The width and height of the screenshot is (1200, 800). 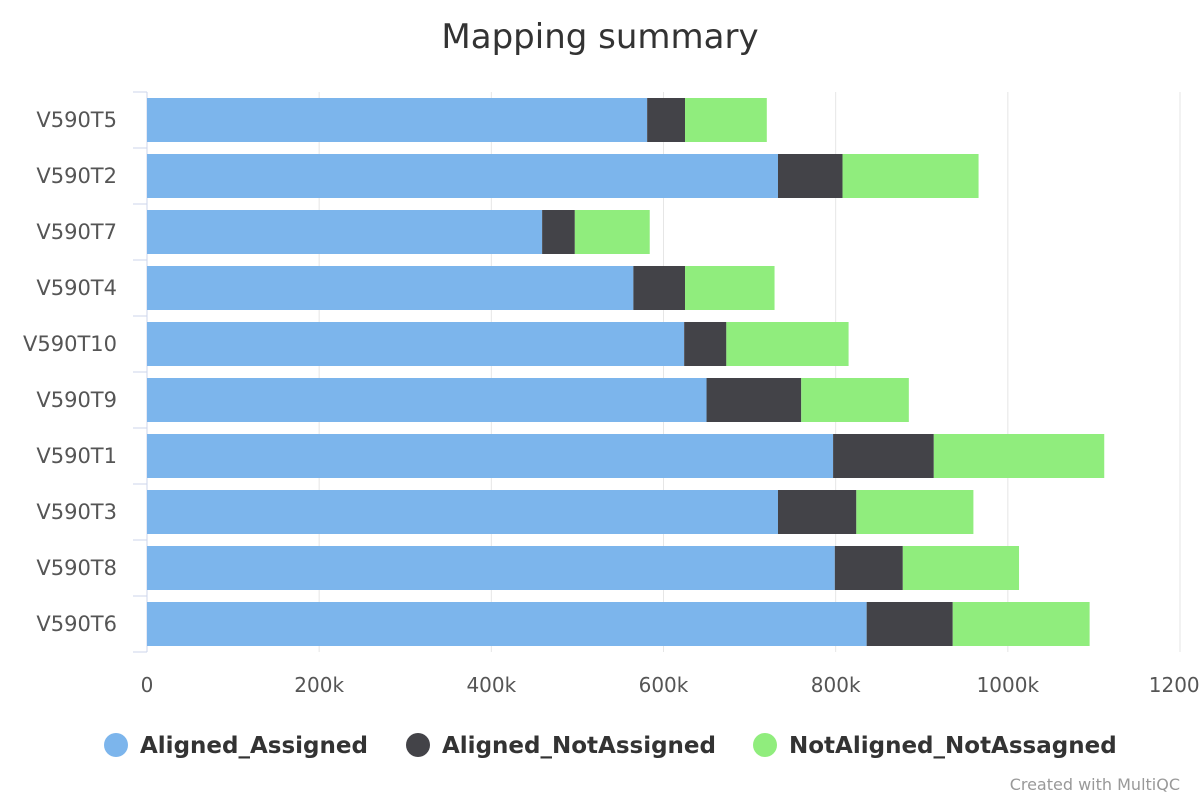 What do you see at coordinates (345, 232) in the screenshot?
I see `bar-V590T7-Aligned_Assigned` at bounding box center [345, 232].